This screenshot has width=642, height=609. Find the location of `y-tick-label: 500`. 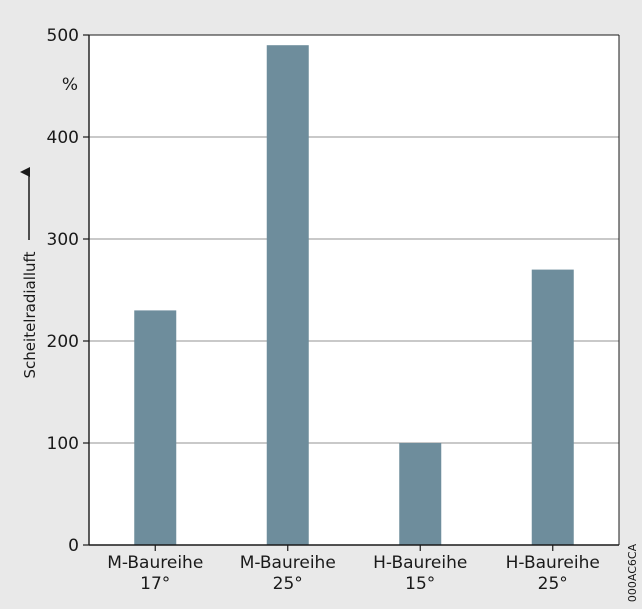

y-tick-label: 500 is located at coordinates (63, 36).